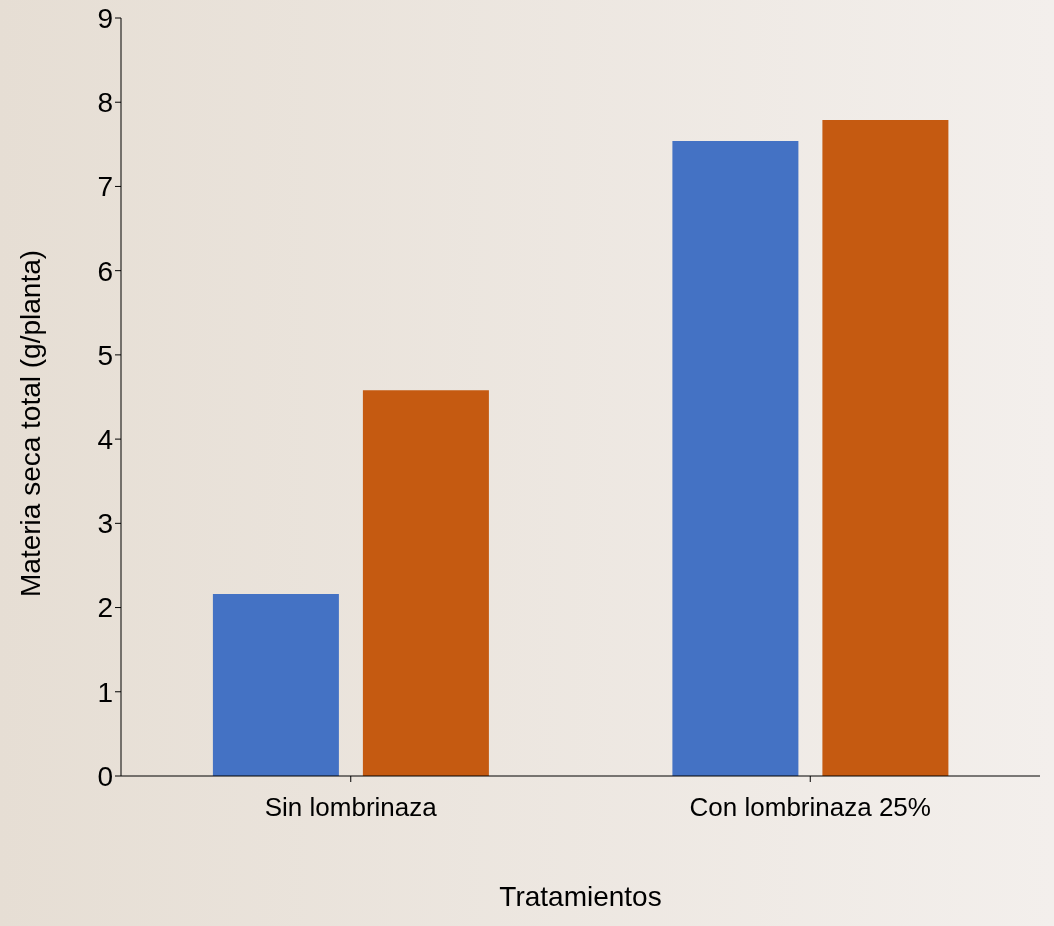 This screenshot has height=926, width=1054. What do you see at coordinates (105, 608) in the screenshot?
I see `y-tick-label: 2` at bounding box center [105, 608].